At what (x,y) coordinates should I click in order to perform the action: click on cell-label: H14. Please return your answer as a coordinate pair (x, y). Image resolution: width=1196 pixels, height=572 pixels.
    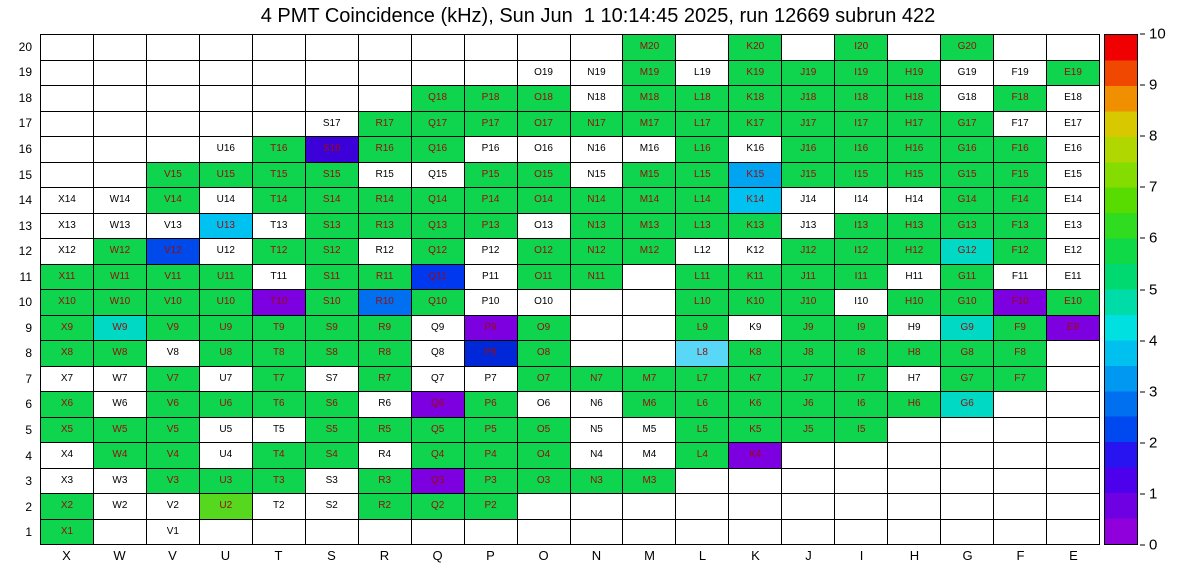
    Looking at the image, I should click on (914, 200).